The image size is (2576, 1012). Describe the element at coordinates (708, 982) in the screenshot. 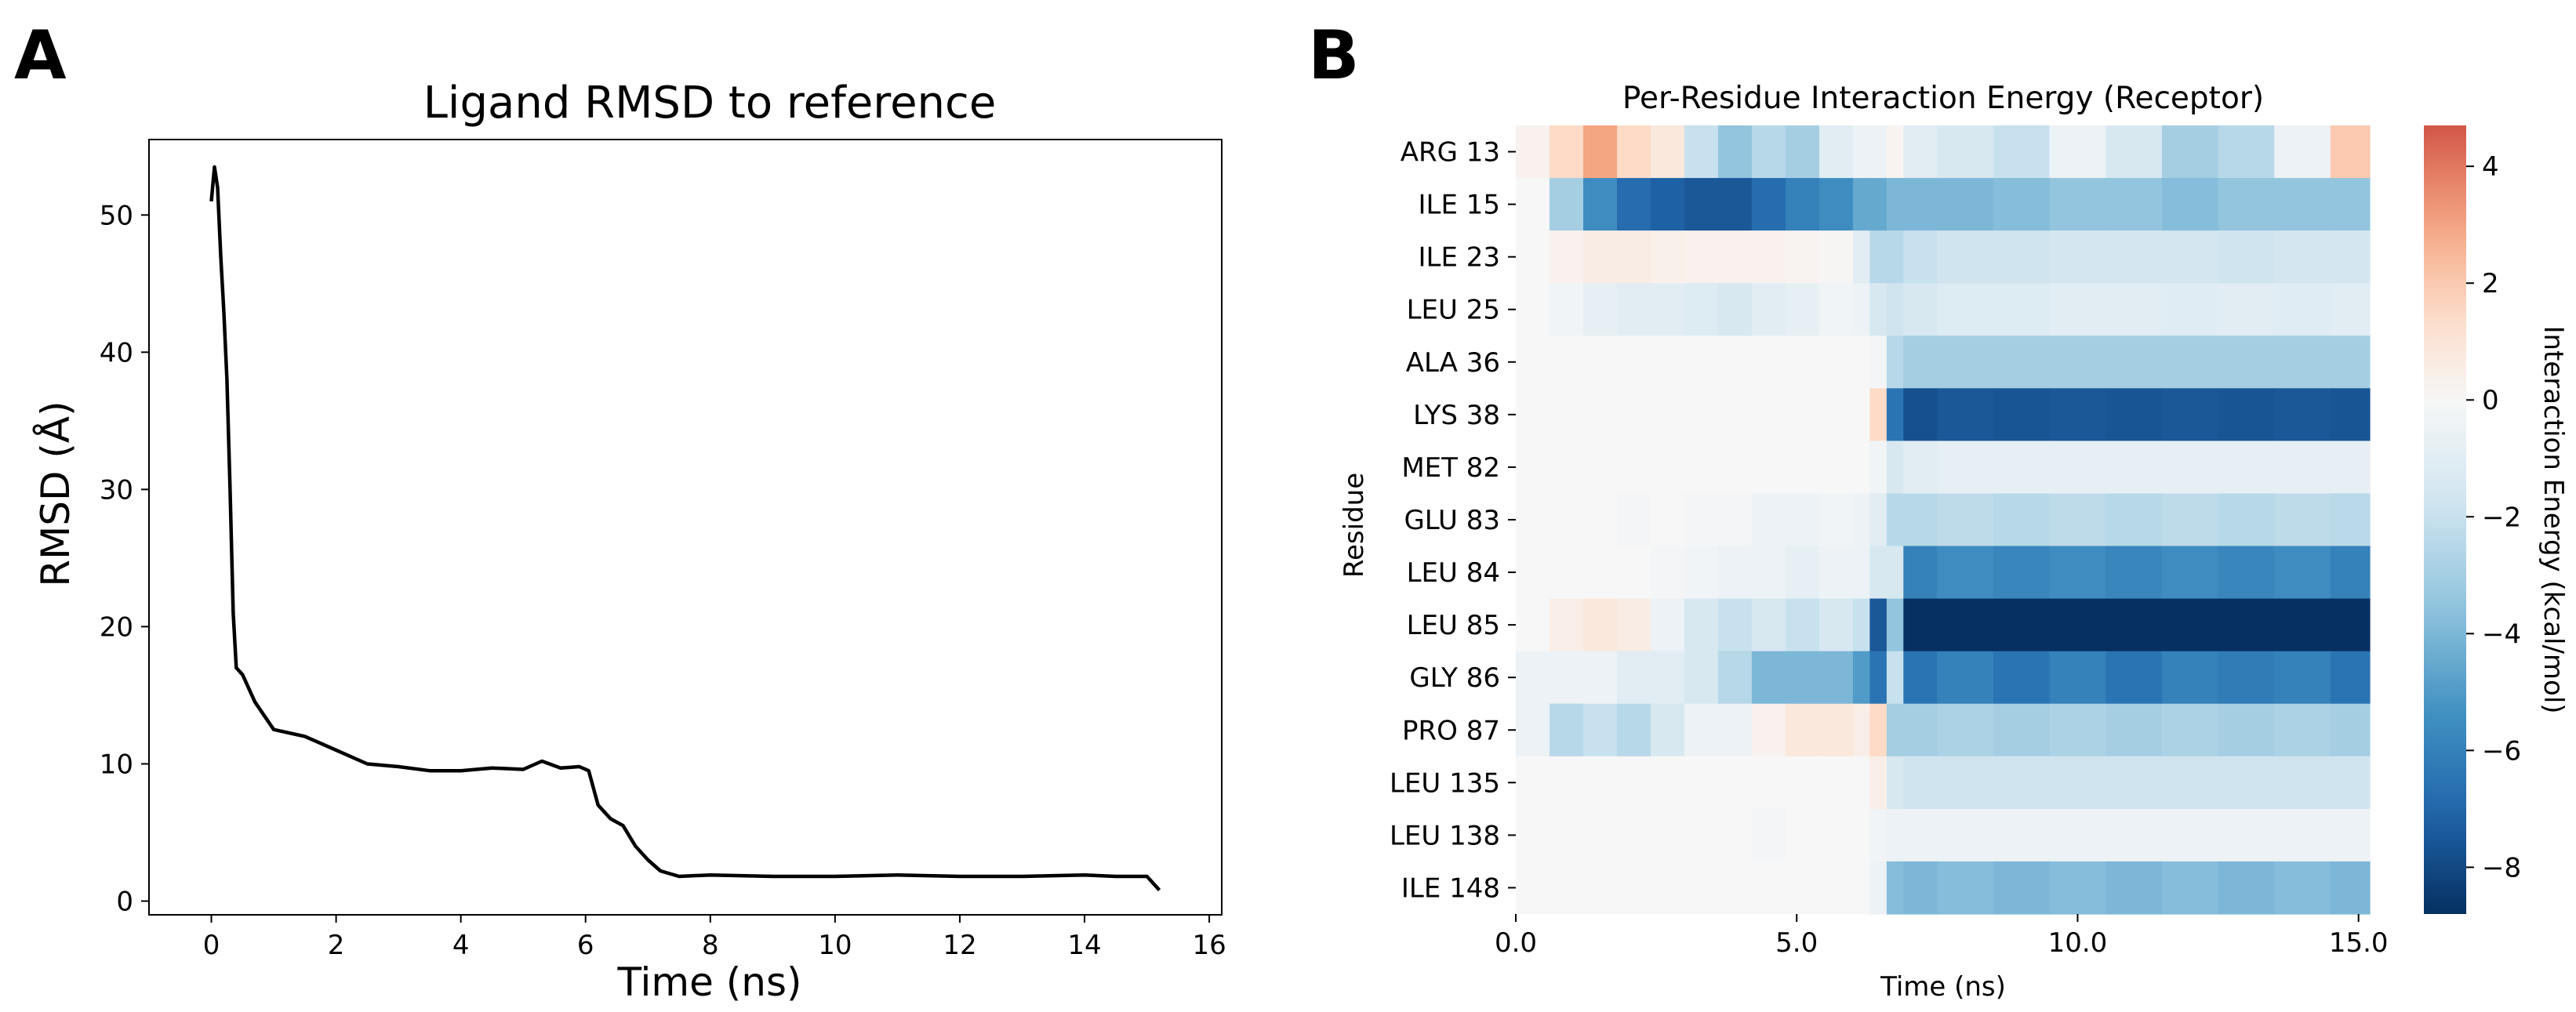

I see `chart-a-x-axis-label: Time (ns)` at that location.